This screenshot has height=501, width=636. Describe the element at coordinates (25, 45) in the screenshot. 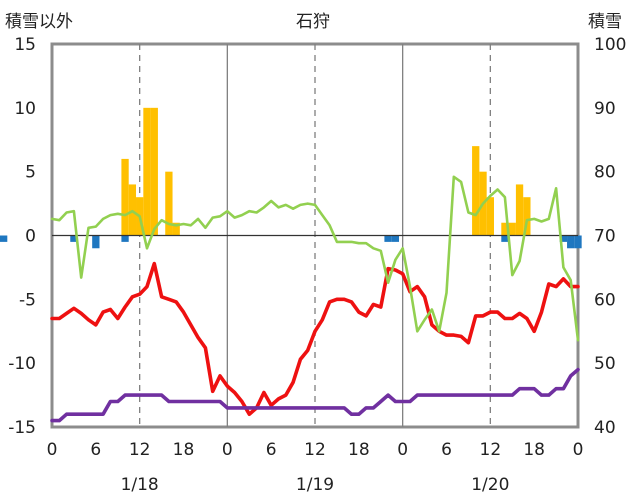

I see `y-left-tick-label: 15` at that location.